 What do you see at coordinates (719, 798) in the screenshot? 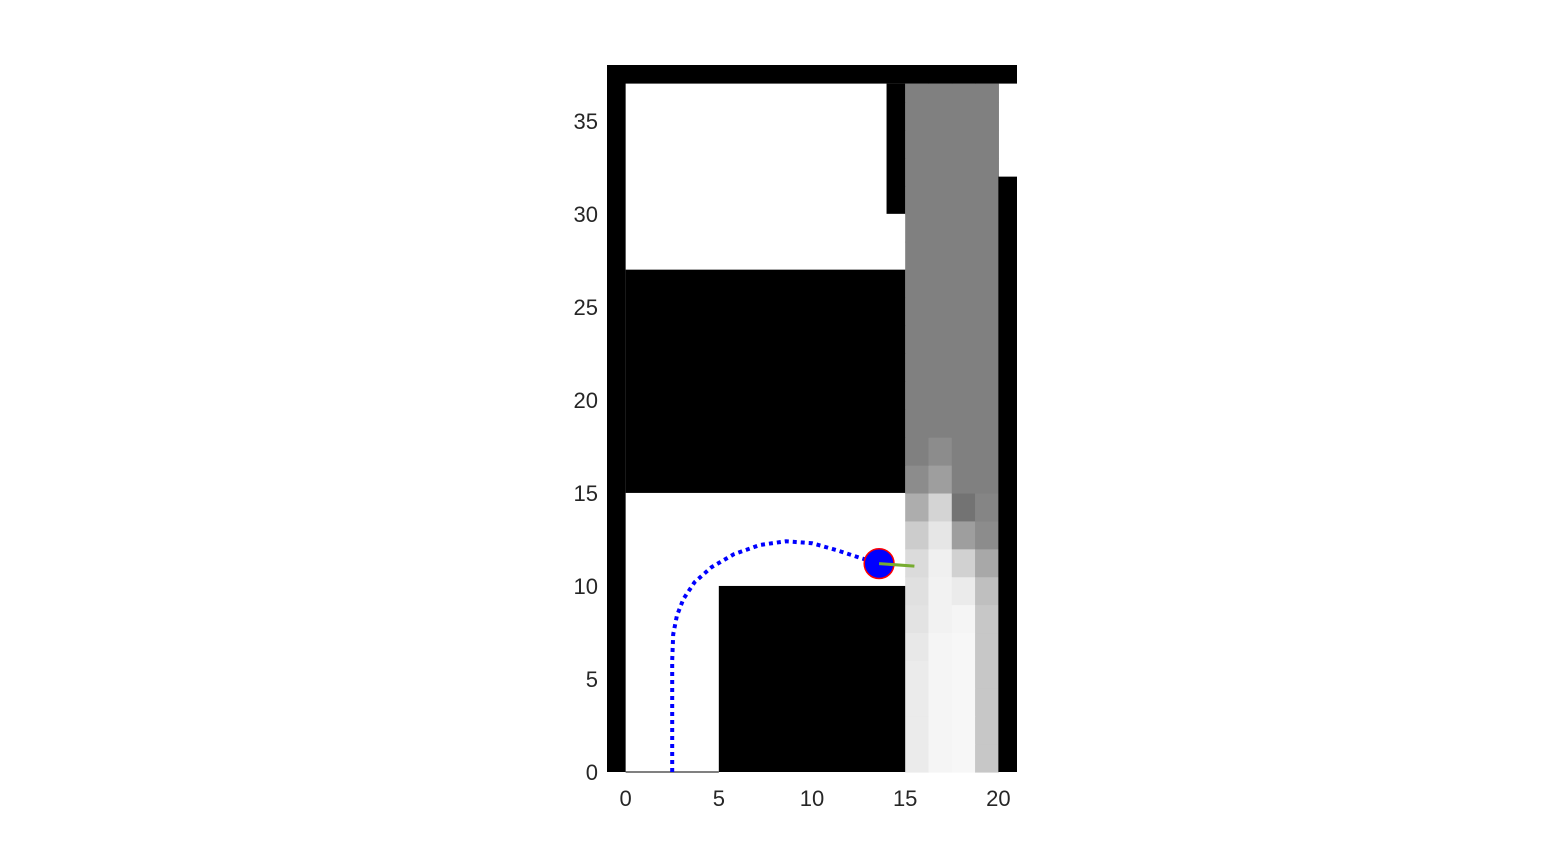
I see `x-tick-label: 5` at bounding box center [719, 798].